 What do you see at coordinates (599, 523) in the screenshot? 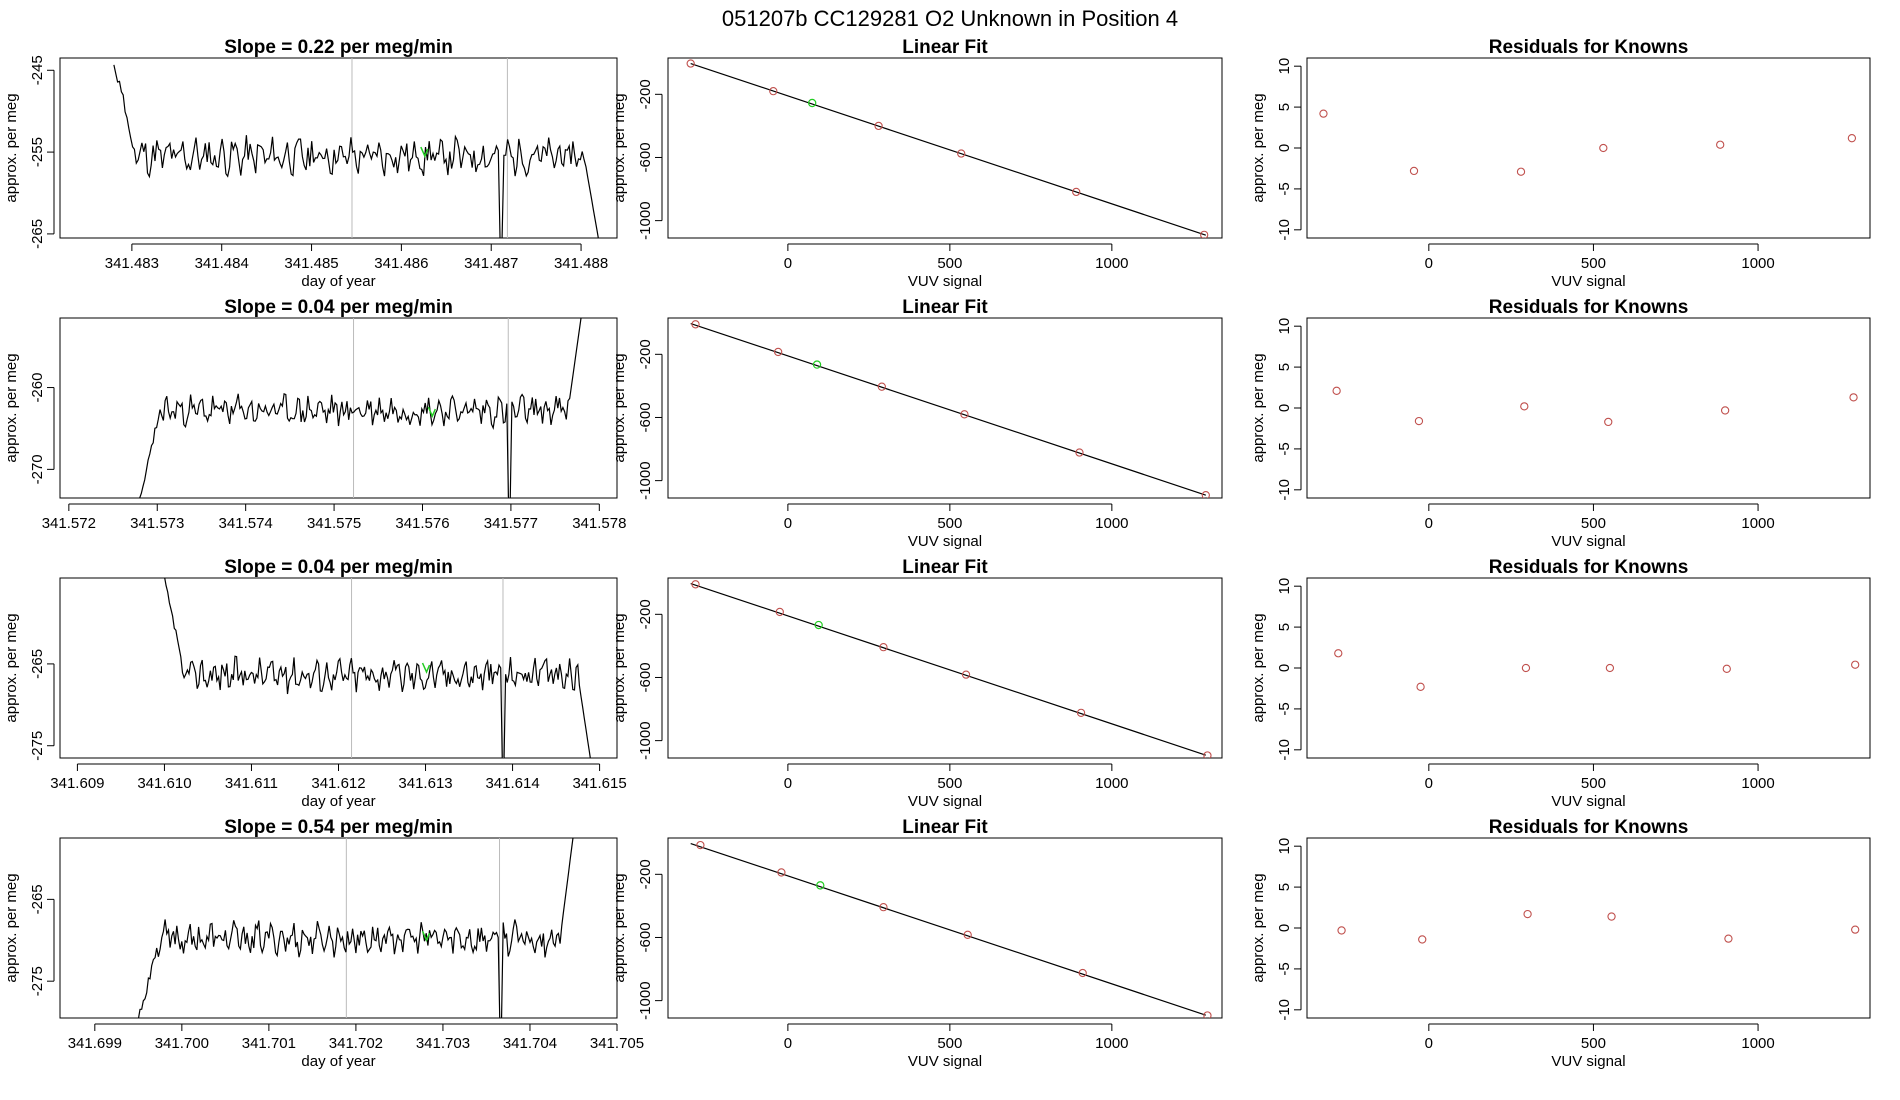
I see `x-tick-label: 341.578` at bounding box center [599, 523].